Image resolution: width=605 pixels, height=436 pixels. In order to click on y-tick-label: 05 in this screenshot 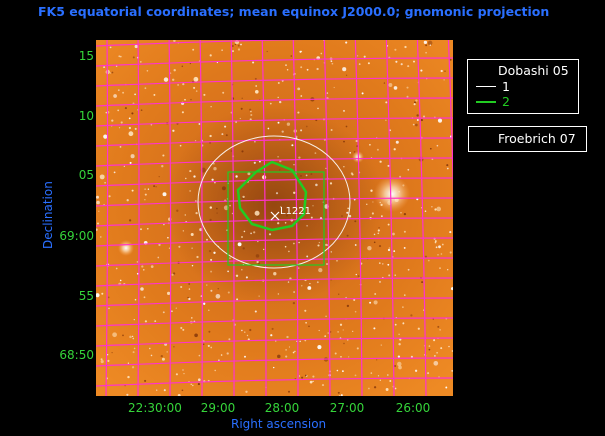, I will do `click(86, 175)`.